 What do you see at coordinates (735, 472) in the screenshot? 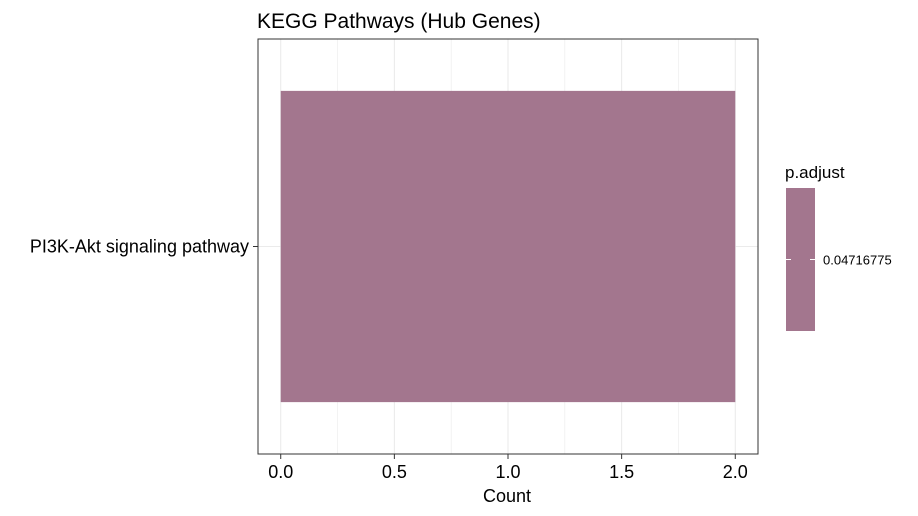
I see `x-tick-label: 2.0` at bounding box center [735, 472].